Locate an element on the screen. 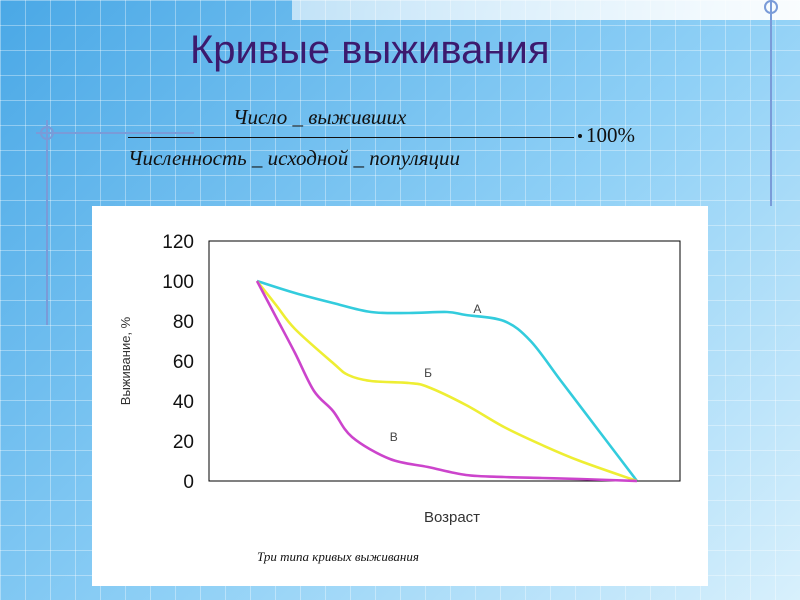 Image resolution: width=800 pixels, height=600 pixels. formula-fraction-bar is located at coordinates (351, 137).